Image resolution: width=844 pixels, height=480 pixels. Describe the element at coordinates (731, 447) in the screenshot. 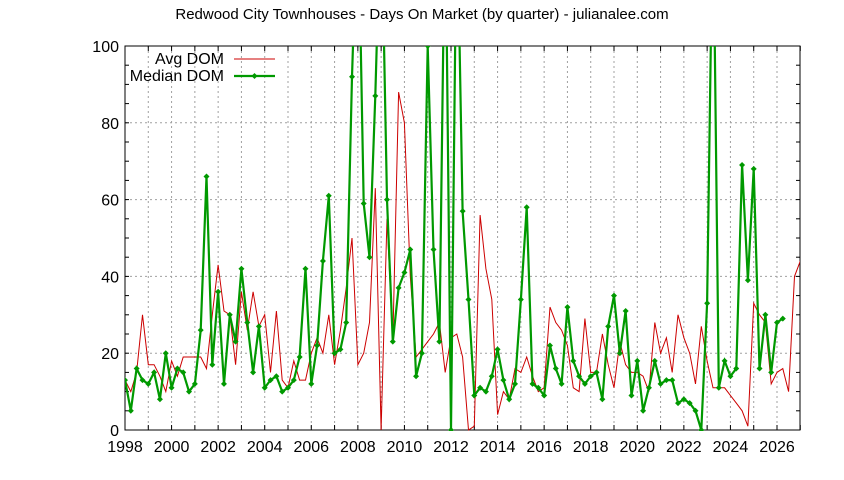

I see `x-tick-label: 2024` at that location.